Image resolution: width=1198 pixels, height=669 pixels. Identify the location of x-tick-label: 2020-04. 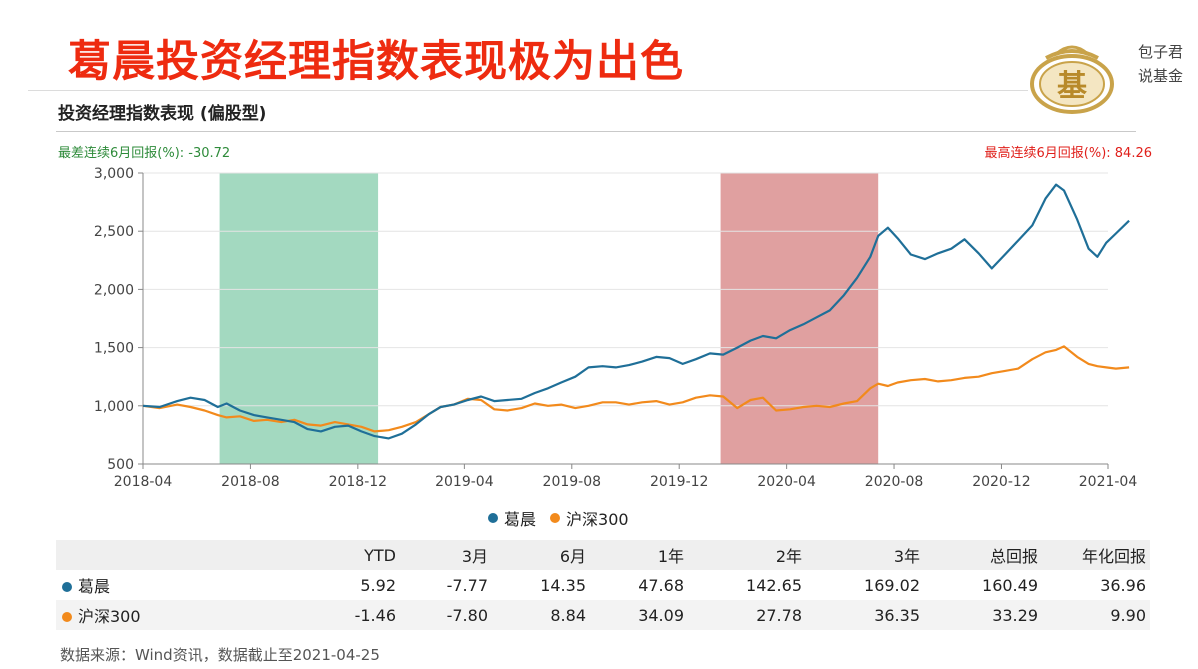
(786, 482).